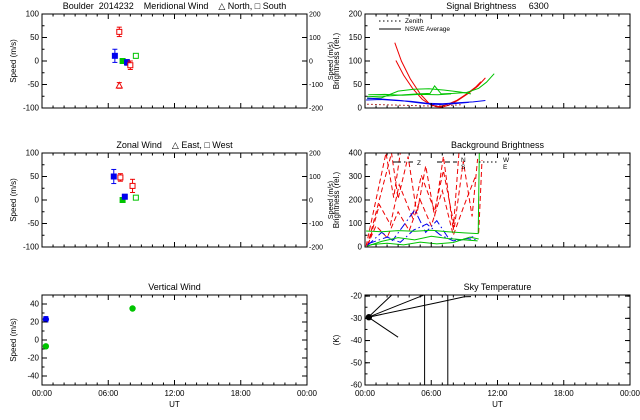  What do you see at coordinates (336, 199) in the screenshot?
I see `y-axis-label: Brightness (rel.)` at bounding box center [336, 199].